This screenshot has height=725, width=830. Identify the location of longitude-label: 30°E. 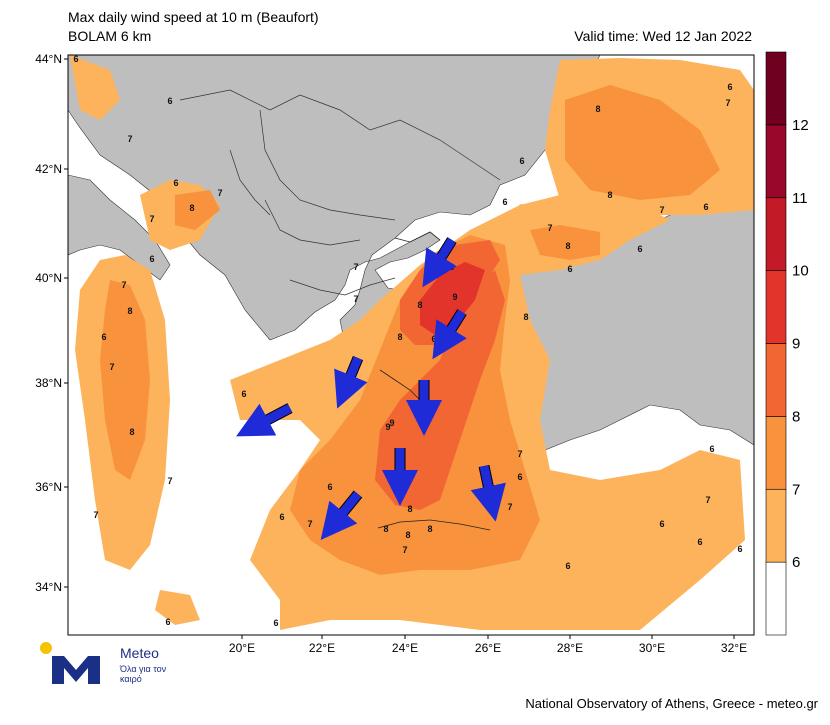
(652, 648).